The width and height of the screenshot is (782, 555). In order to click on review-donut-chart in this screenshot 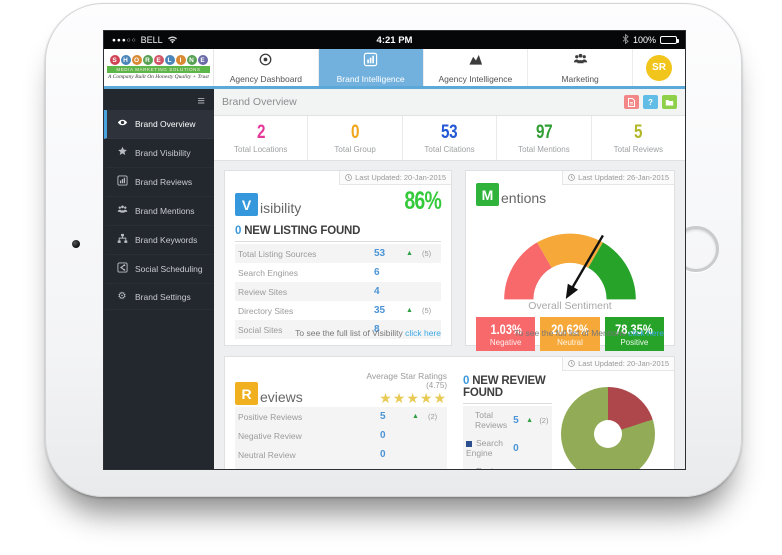, I will do `click(608, 428)`.